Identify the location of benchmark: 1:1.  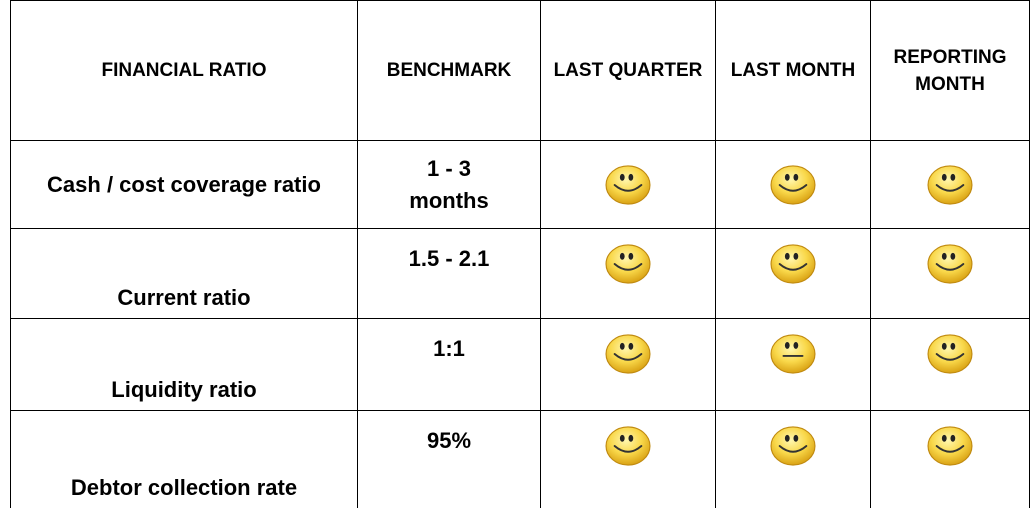
(449, 364).